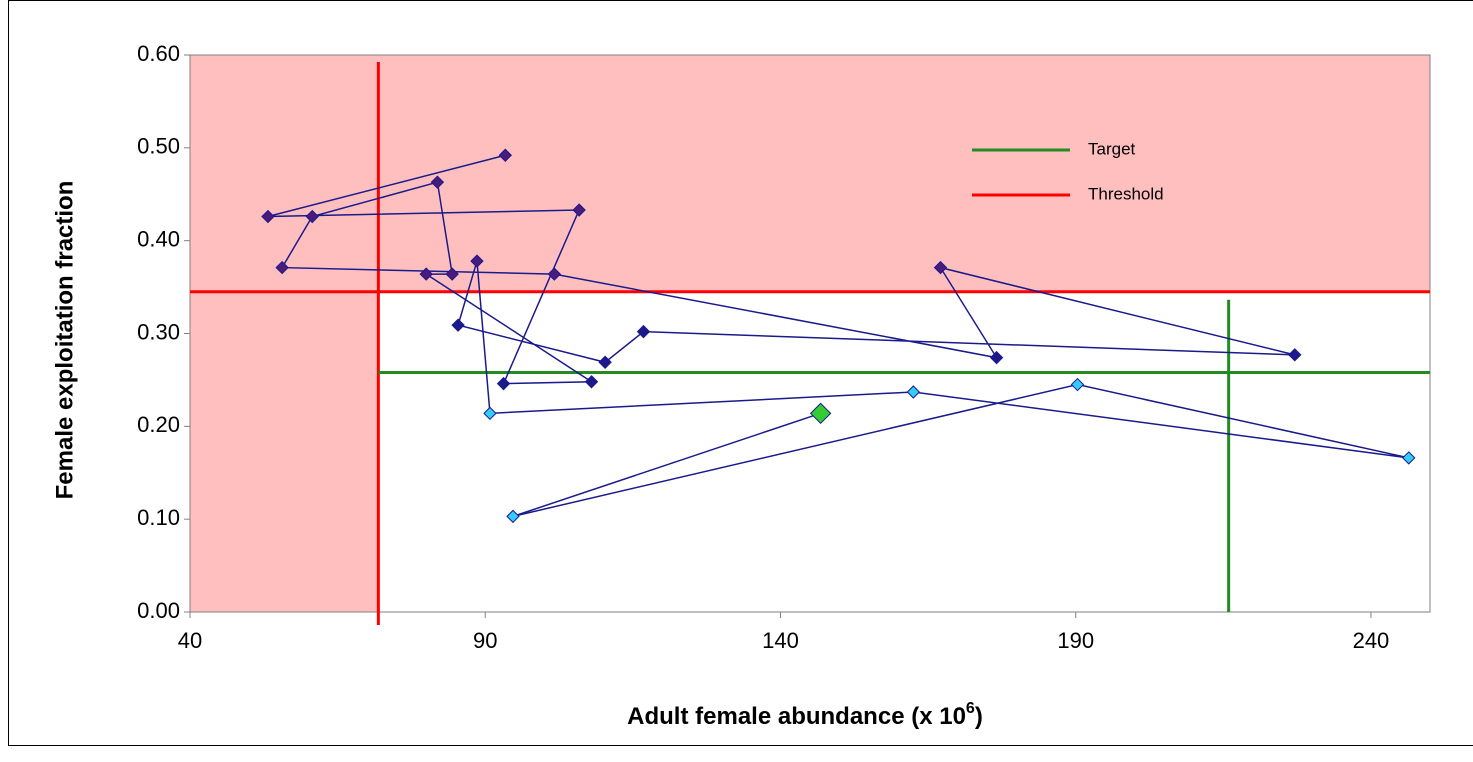 This screenshot has width=1473, height=762. Describe the element at coordinates (1112, 148) in the screenshot. I see `legend-label: Target` at that location.